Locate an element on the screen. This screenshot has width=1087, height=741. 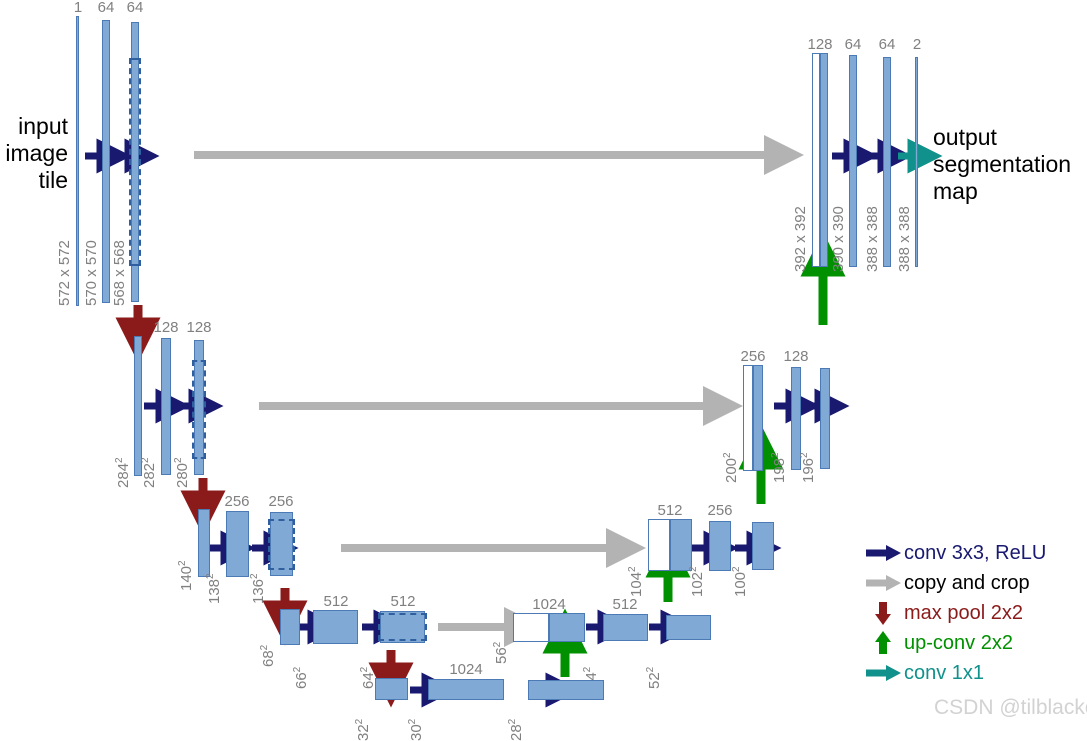
legend-item-upconv: up-conv 2x2 is located at coordinates (974, 643).